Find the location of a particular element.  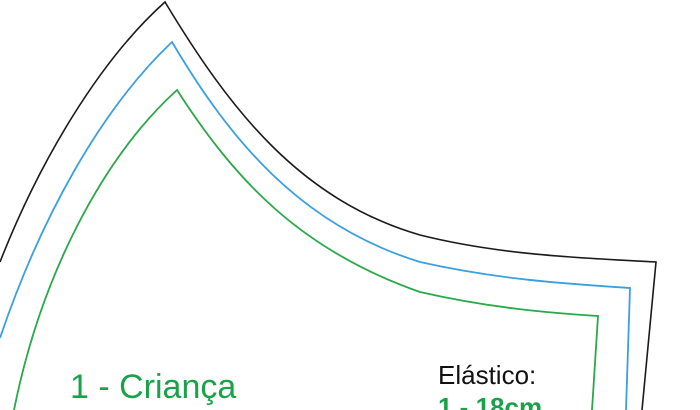

elastic-heading: Elástico: is located at coordinates (487, 375).